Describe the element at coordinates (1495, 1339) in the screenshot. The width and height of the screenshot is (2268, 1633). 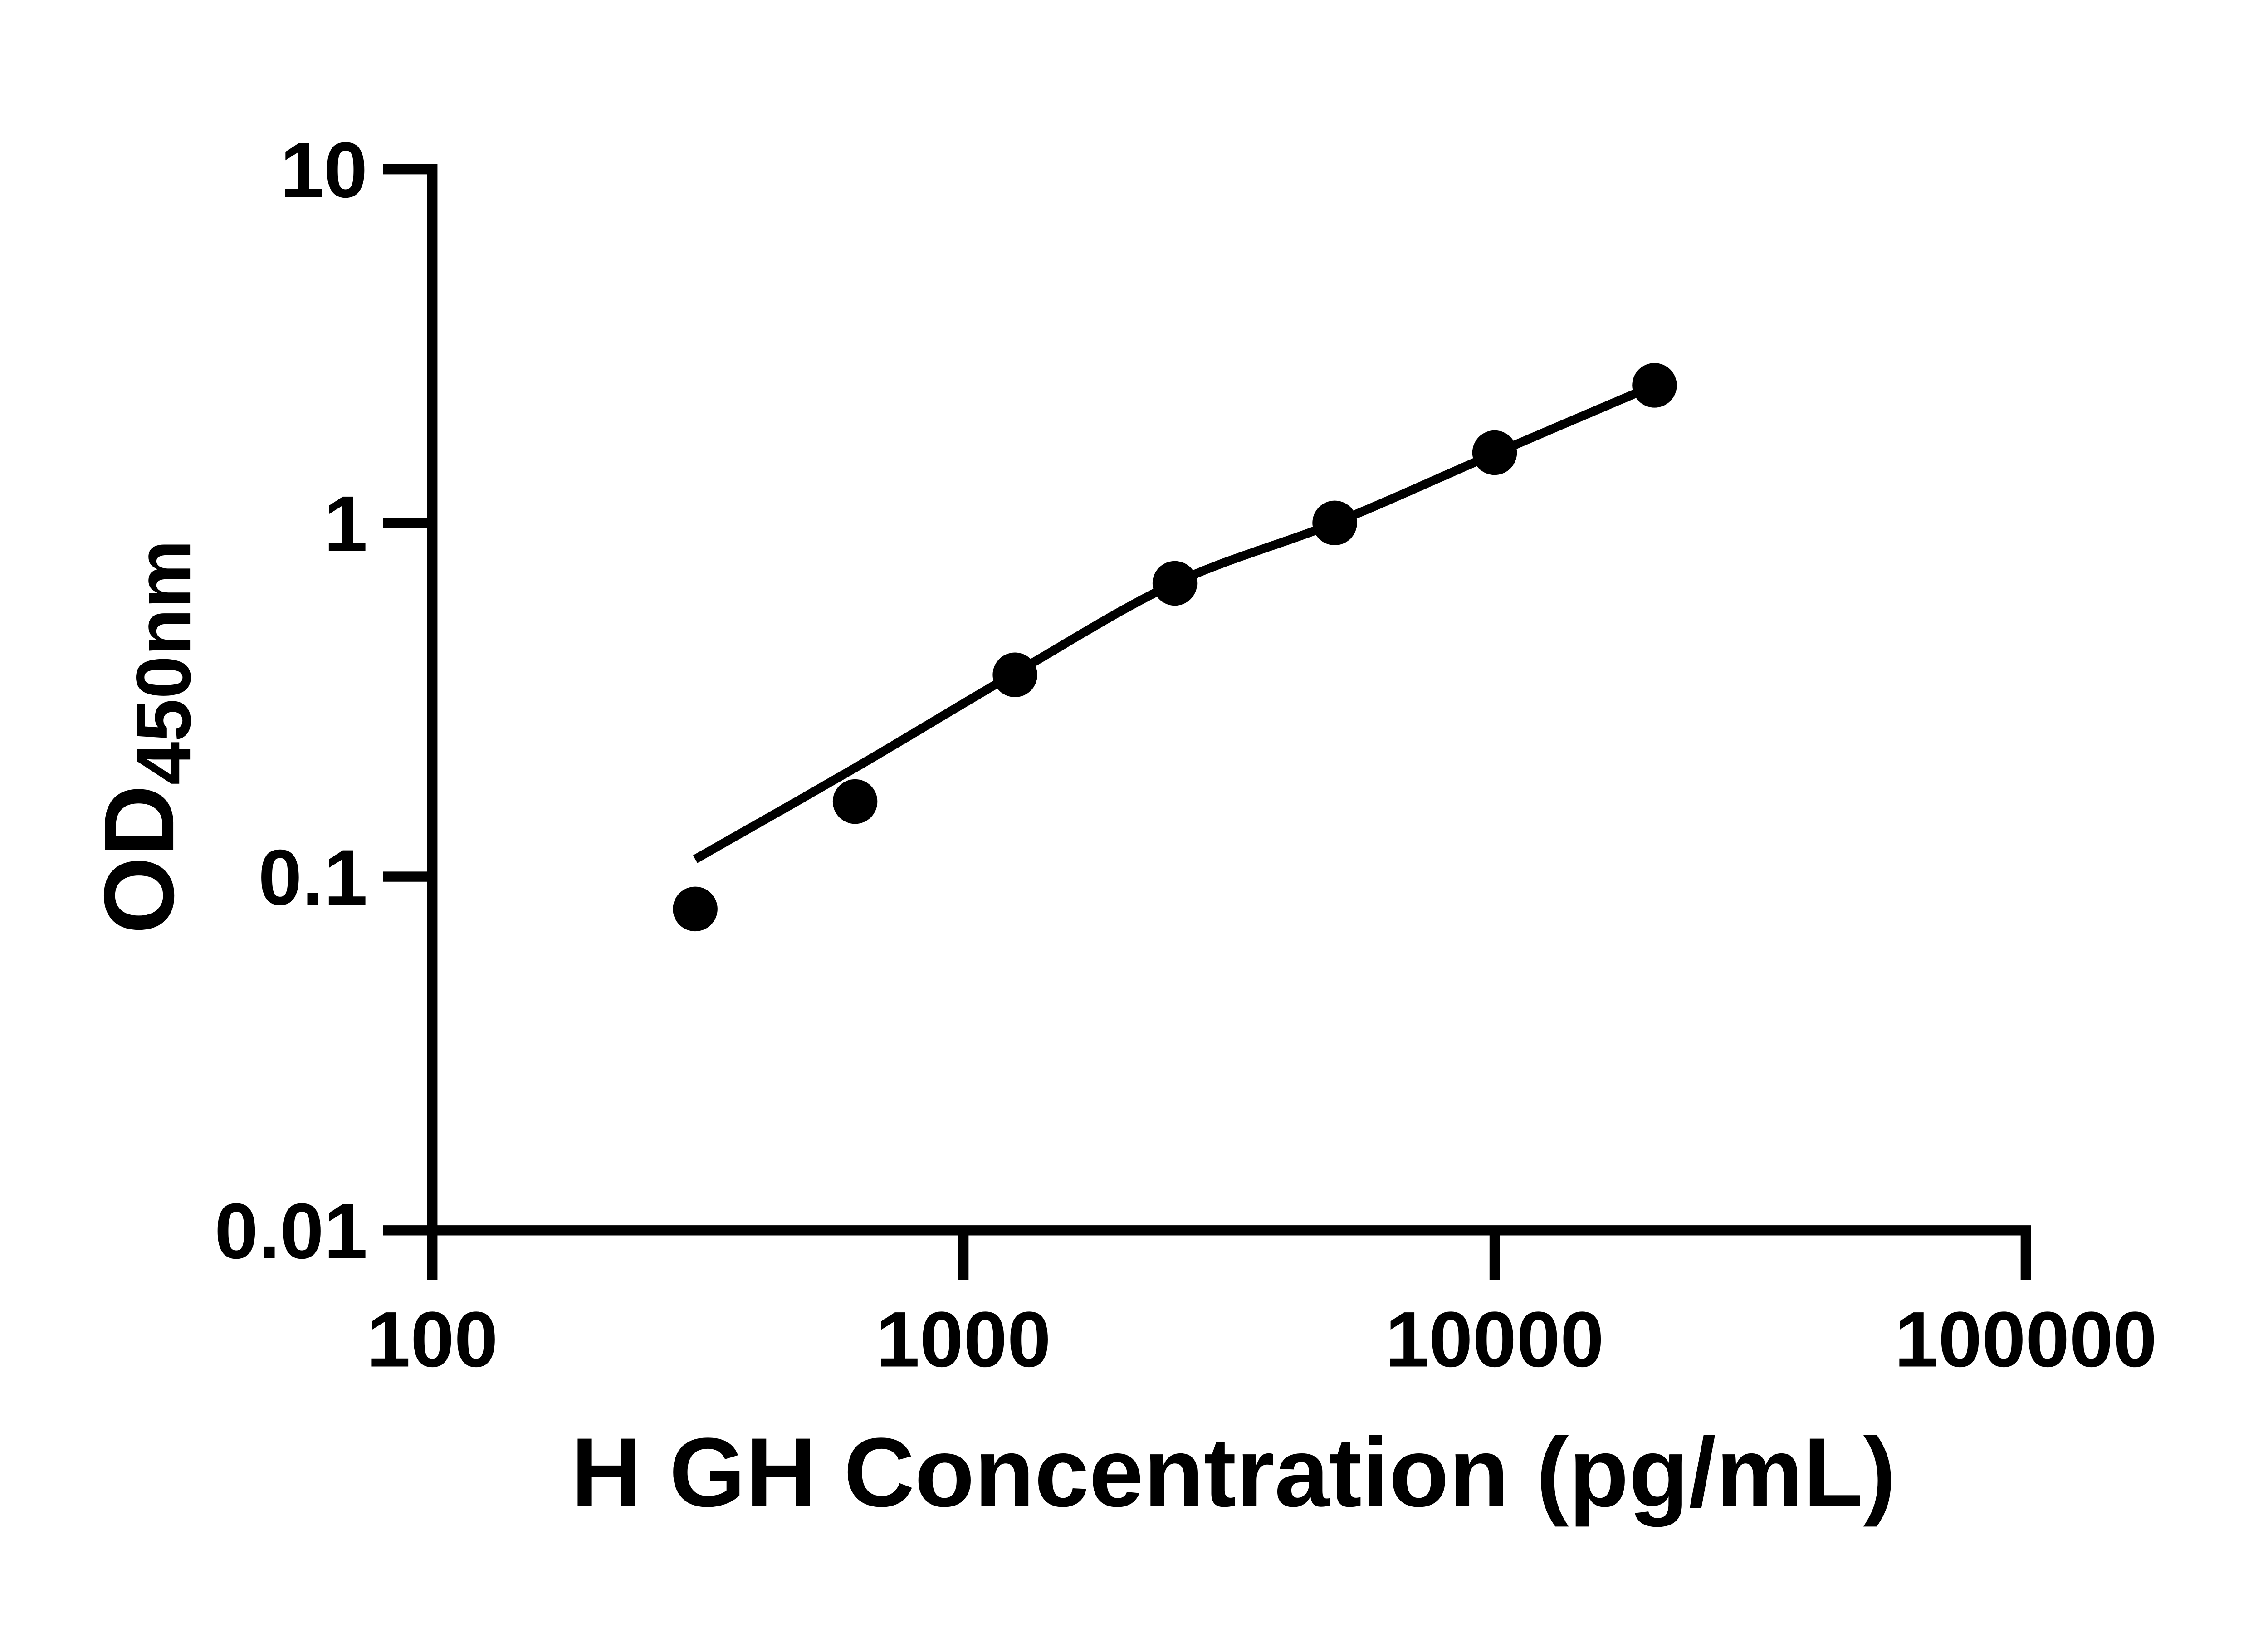
I see `x-tick-label-10000: 10000` at that location.